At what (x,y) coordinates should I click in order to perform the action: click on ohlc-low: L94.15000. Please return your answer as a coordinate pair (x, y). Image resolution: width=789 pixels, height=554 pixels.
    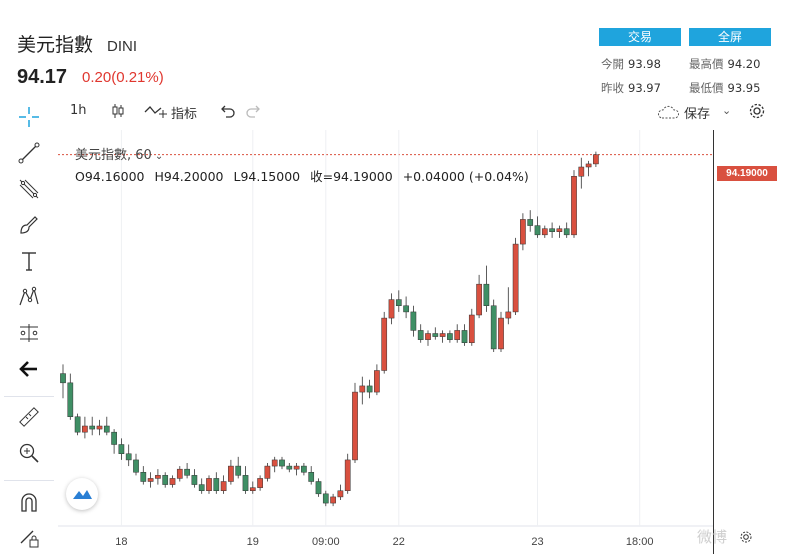
    Looking at the image, I should click on (267, 176).